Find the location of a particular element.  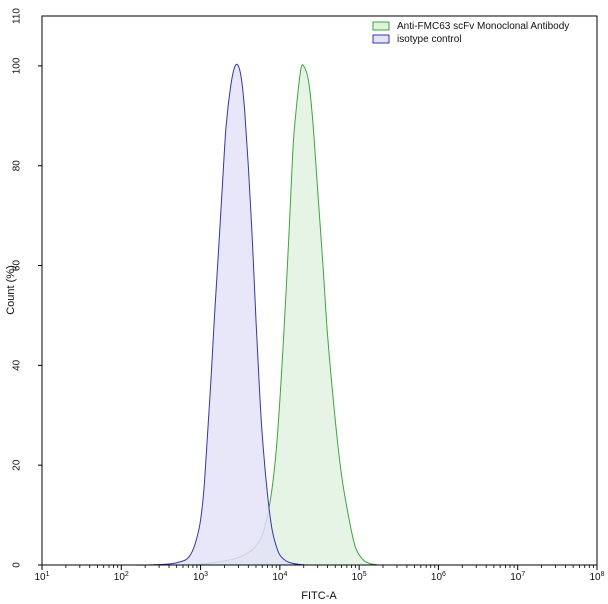

y-tick-label: 20 is located at coordinates (17, 465).